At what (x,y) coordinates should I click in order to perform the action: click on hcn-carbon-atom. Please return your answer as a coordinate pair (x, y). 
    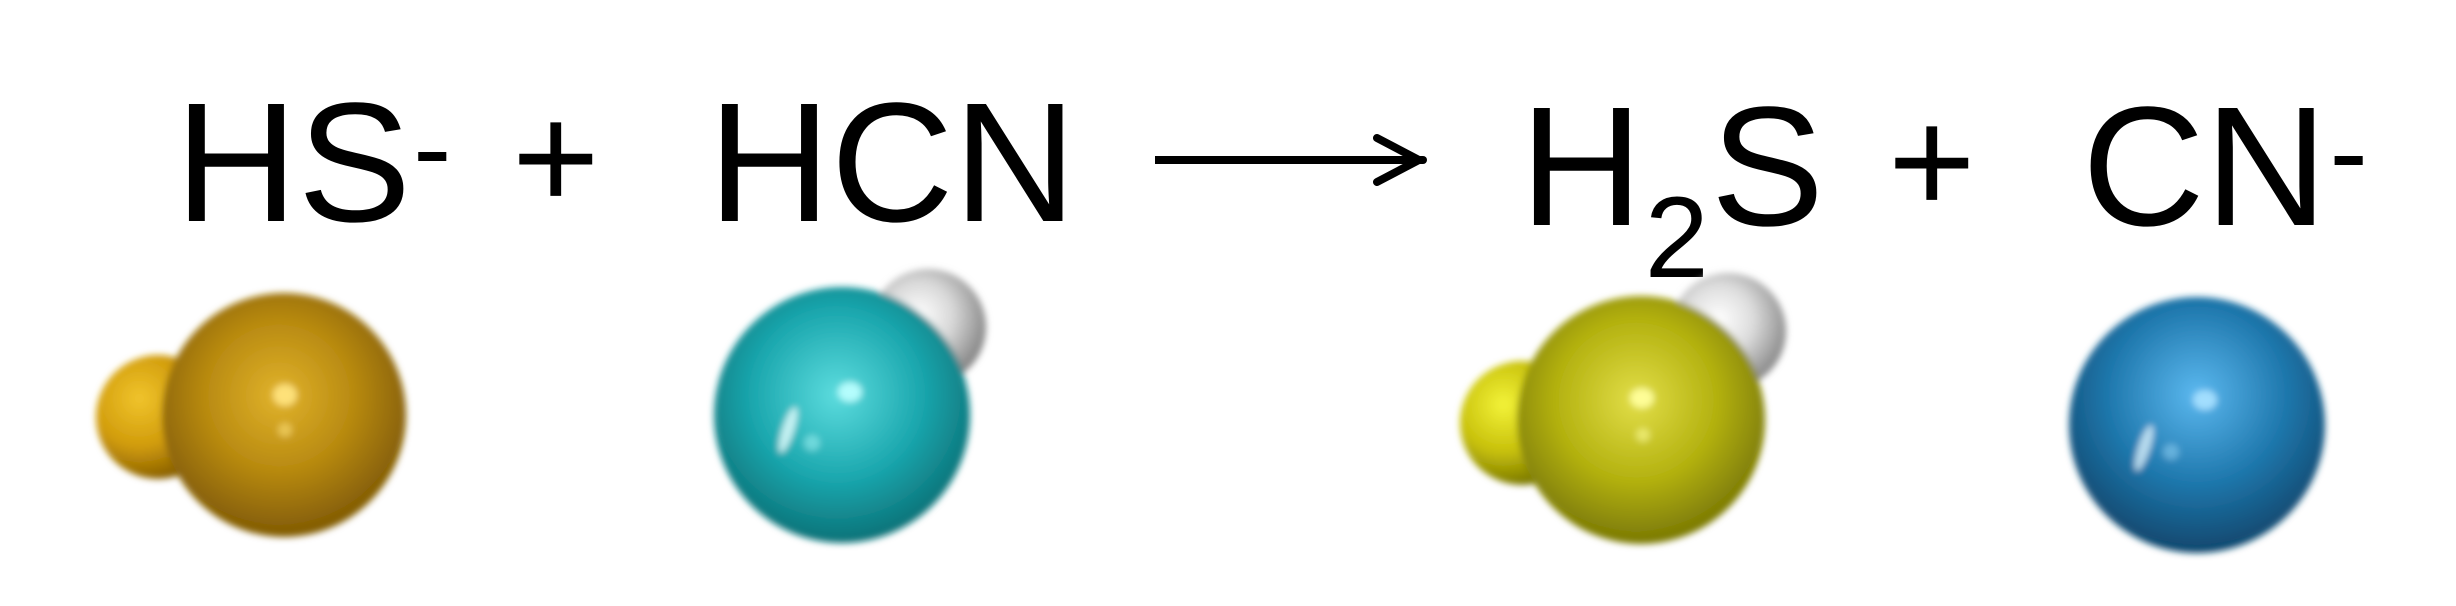
    Looking at the image, I should click on (842, 415).